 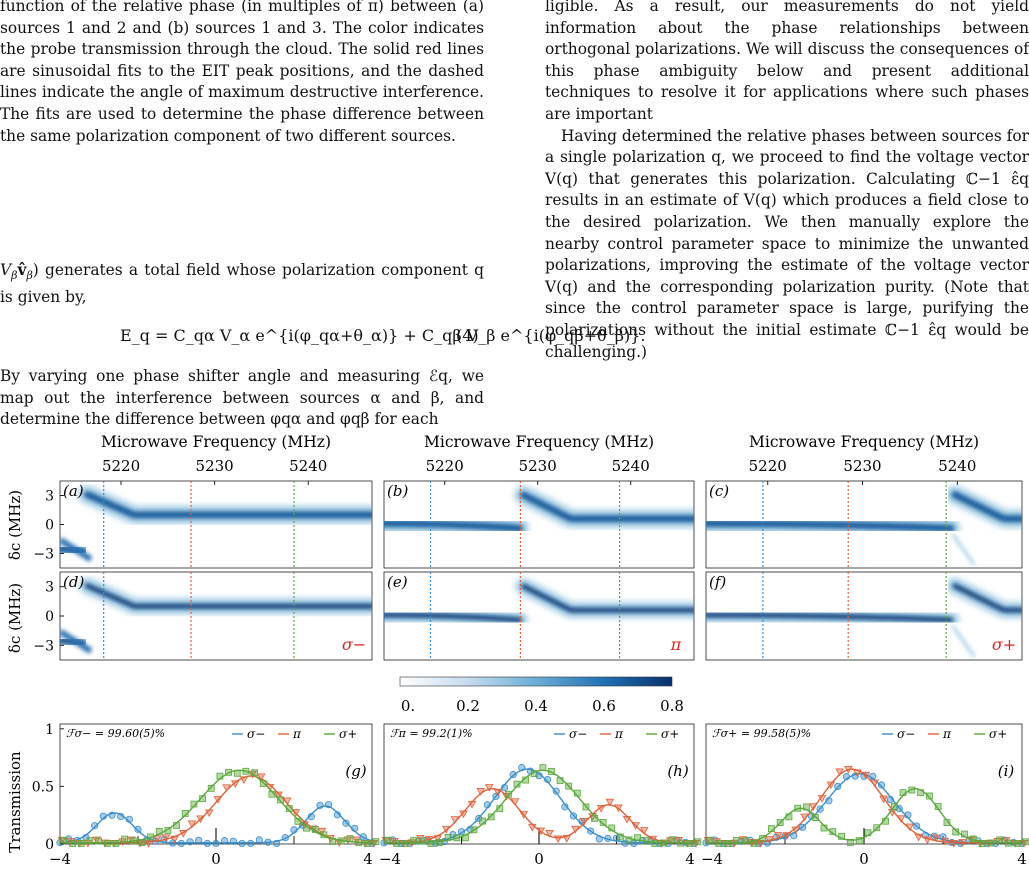 What do you see at coordinates (397, 582) in the screenshot?
I see `panel-label: (e)` at bounding box center [397, 582].